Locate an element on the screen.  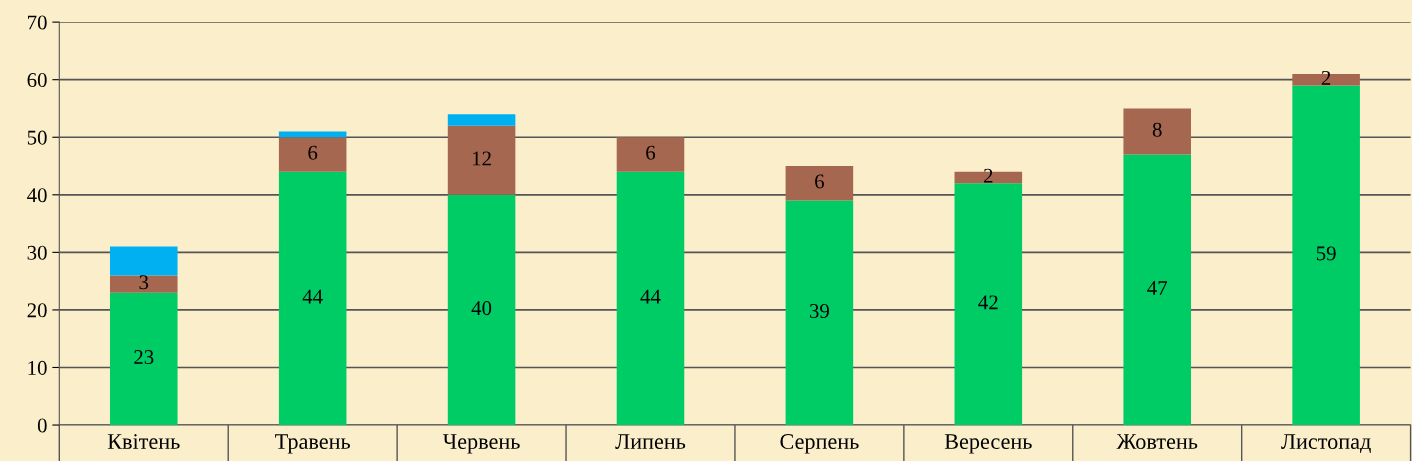
x-tick-label: Квітень is located at coordinates (143, 442).